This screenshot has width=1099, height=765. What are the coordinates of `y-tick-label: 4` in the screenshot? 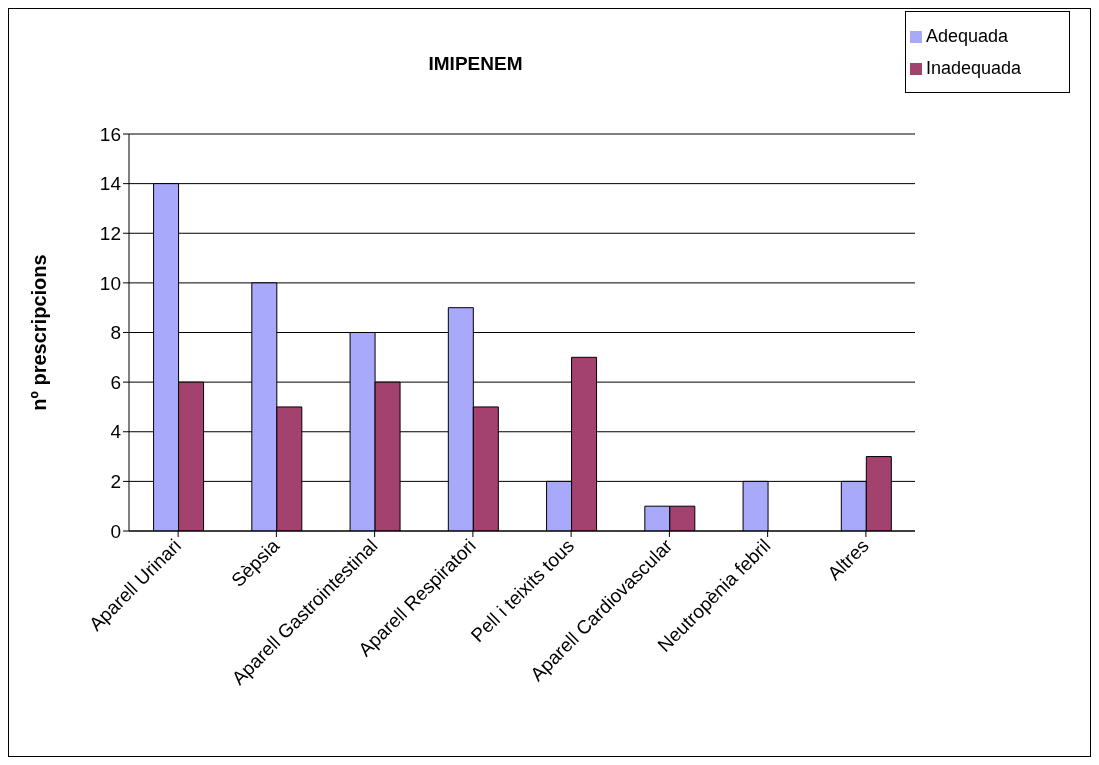 It's located at (116, 432).